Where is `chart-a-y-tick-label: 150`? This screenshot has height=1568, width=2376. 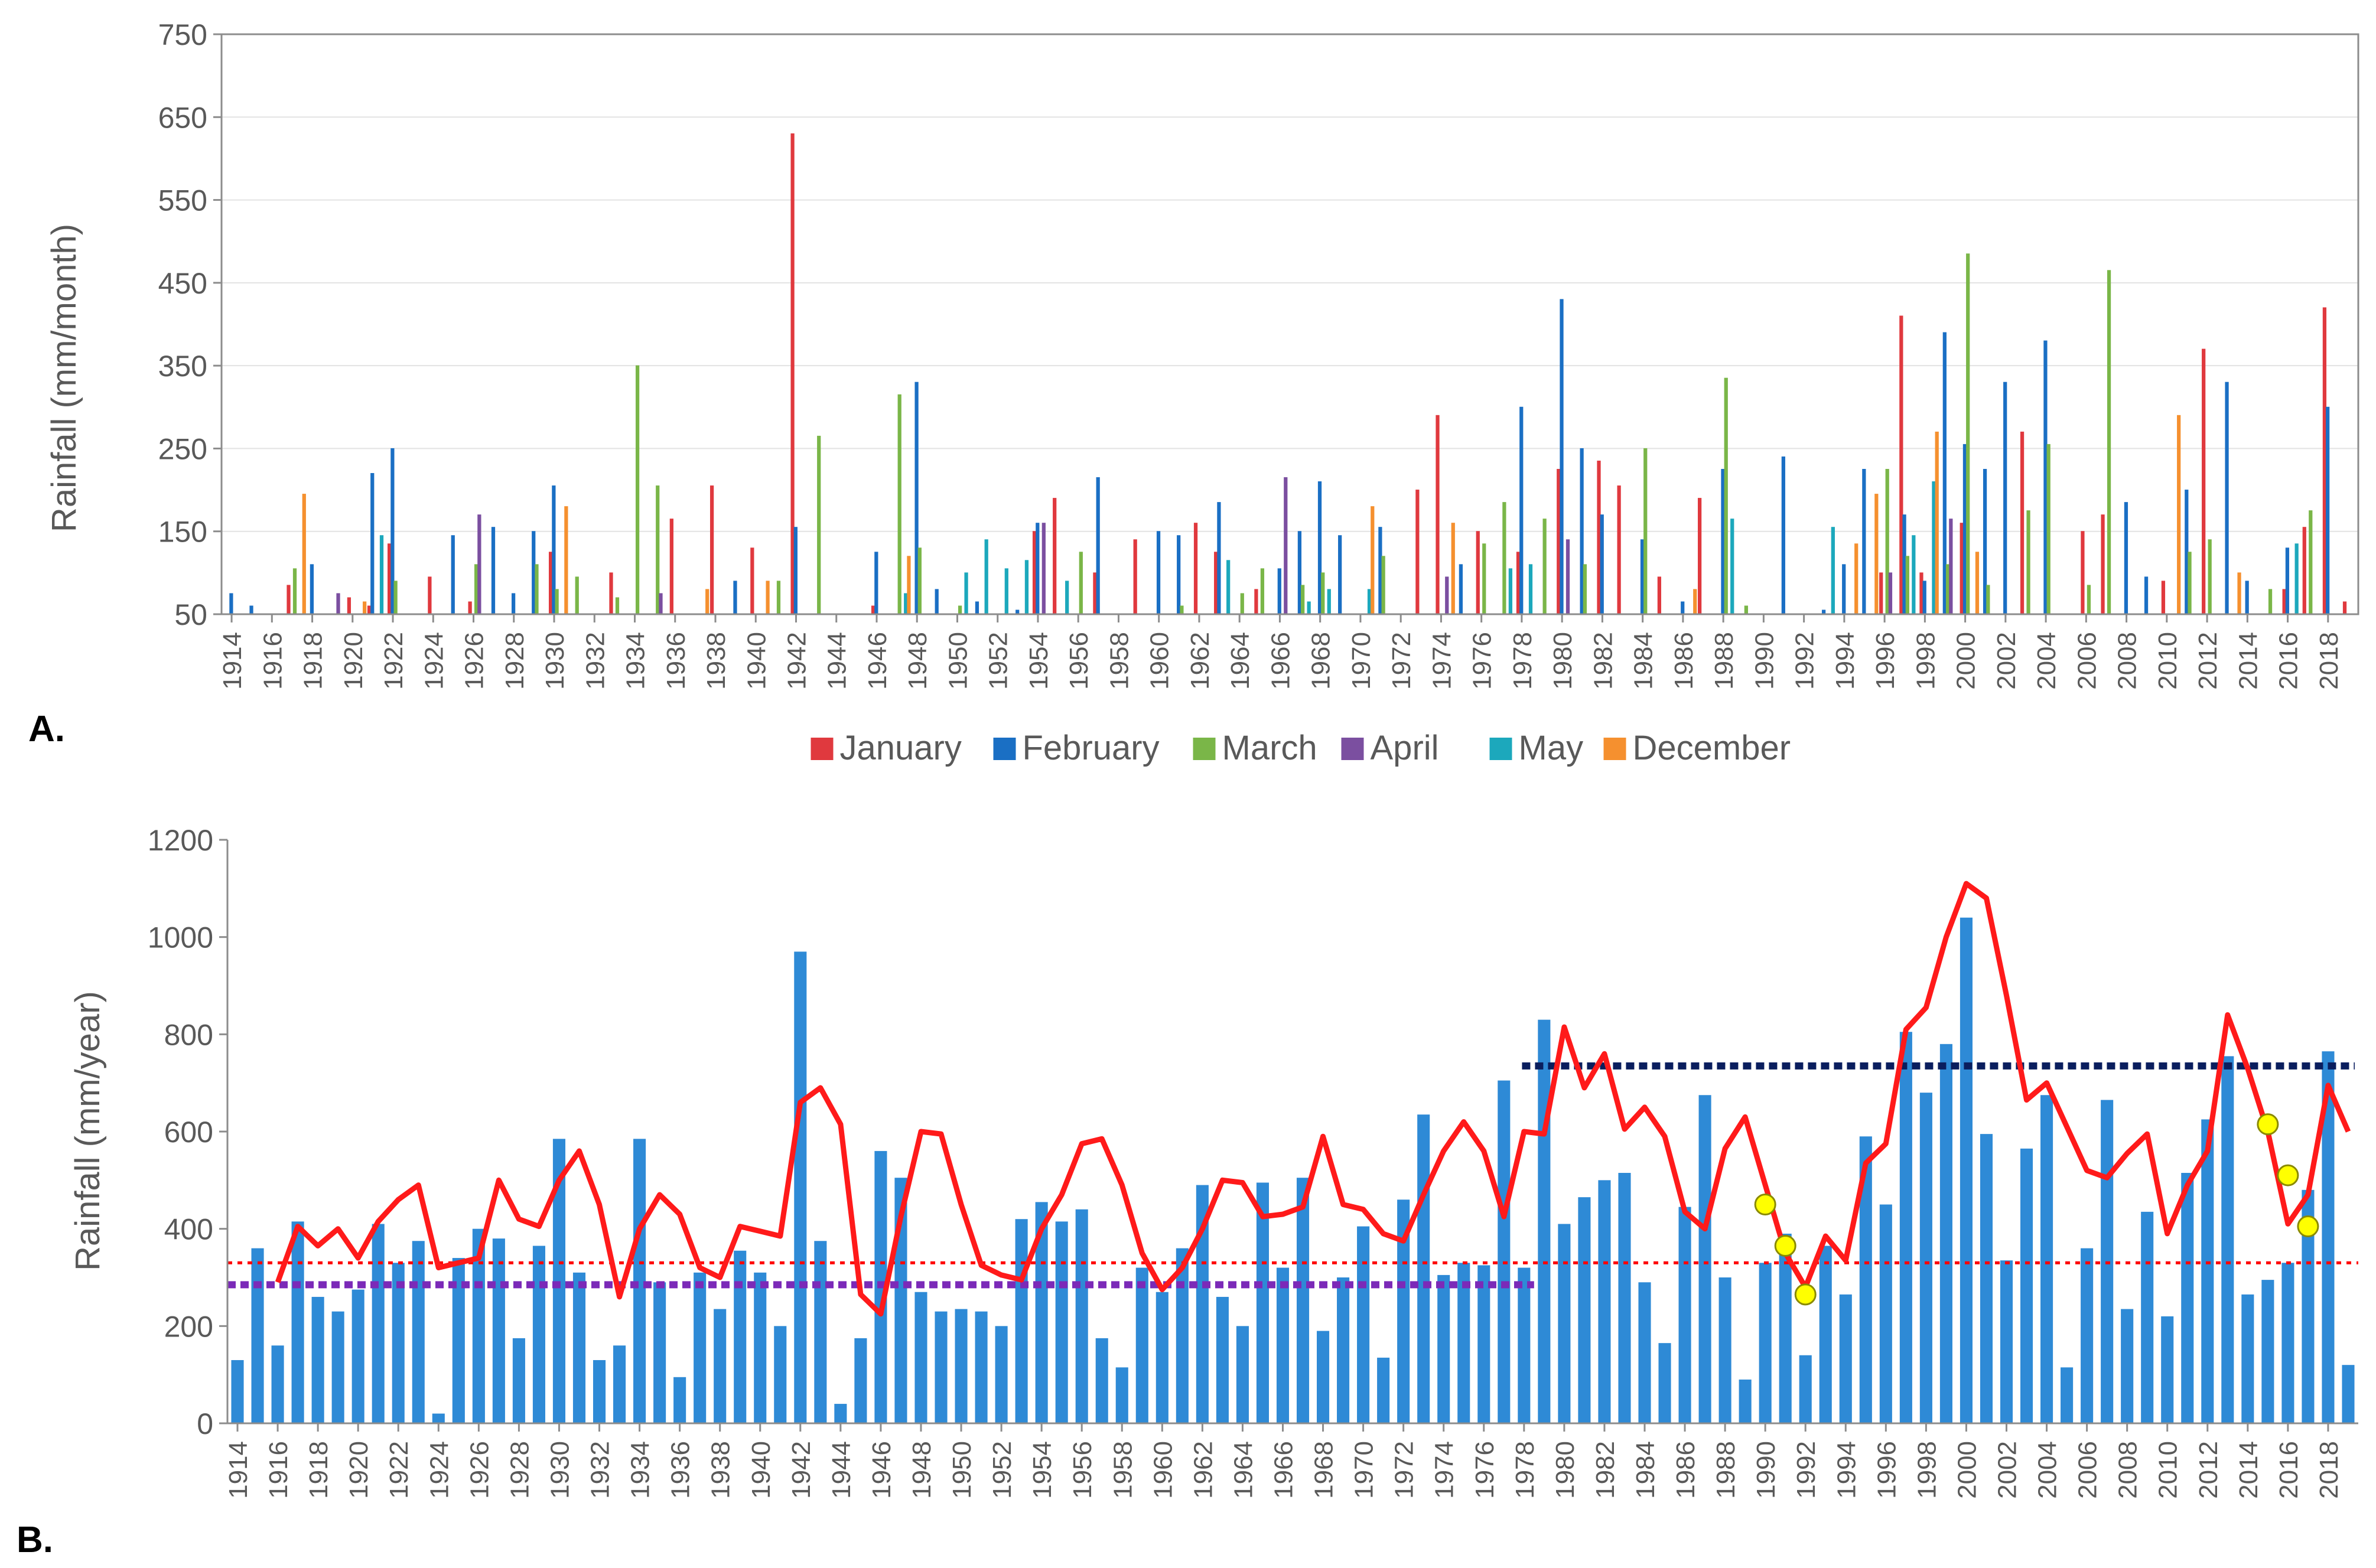
chart-a-y-tick-label: 150 is located at coordinates (182, 532).